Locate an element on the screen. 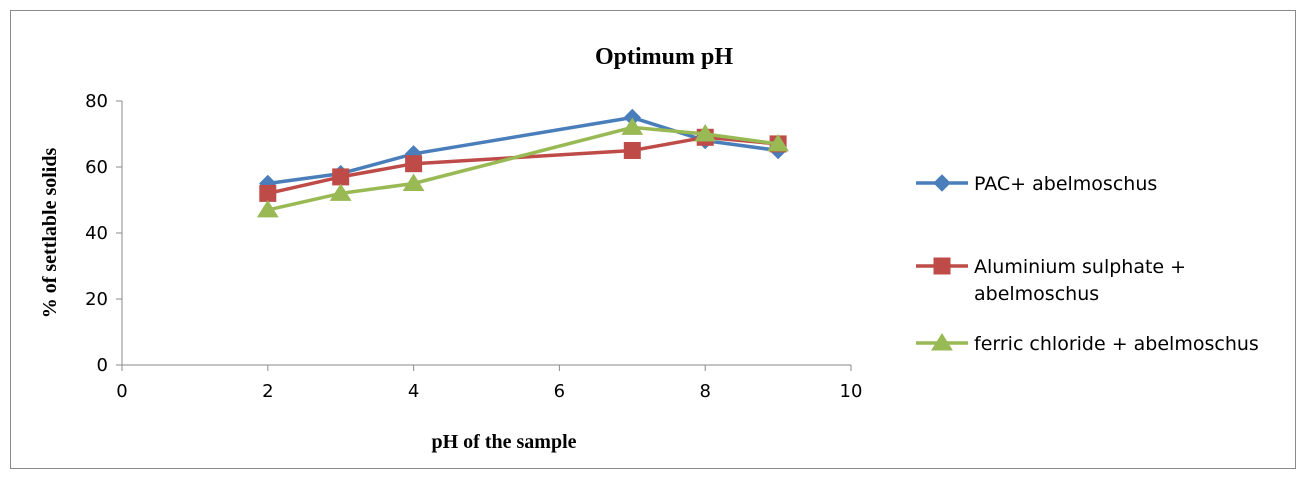 The height and width of the screenshot is (479, 1308). x-tick-label: 2 is located at coordinates (267, 391).